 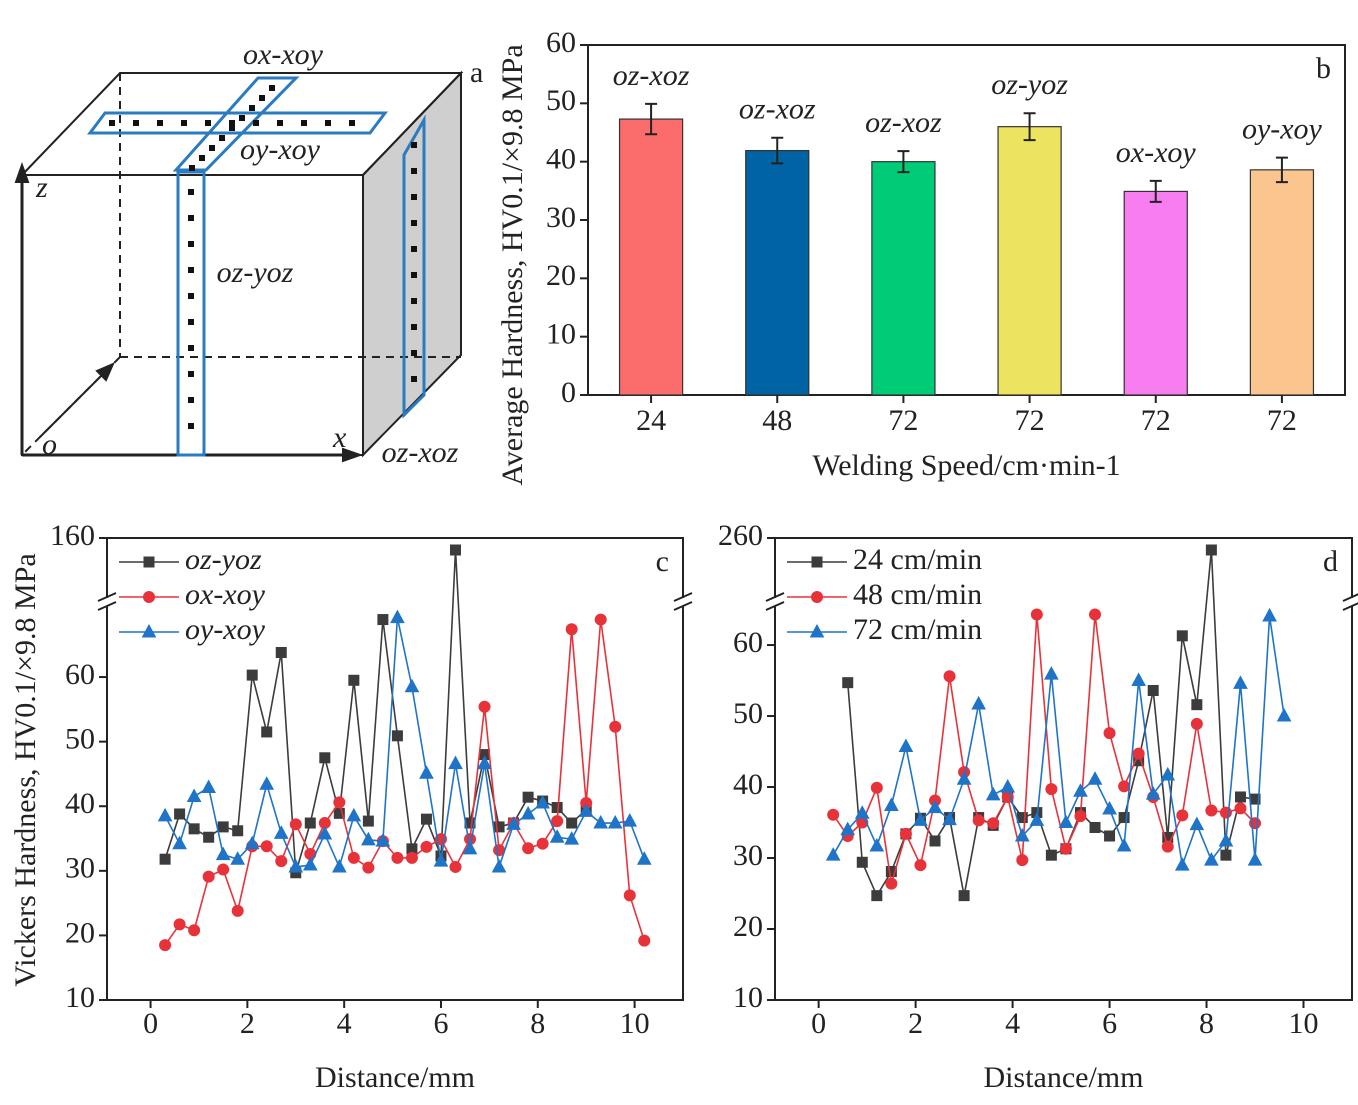 What do you see at coordinates (225, 629) in the screenshot?
I see `legend-label: oy-xoy` at bounding box center [225, 629].